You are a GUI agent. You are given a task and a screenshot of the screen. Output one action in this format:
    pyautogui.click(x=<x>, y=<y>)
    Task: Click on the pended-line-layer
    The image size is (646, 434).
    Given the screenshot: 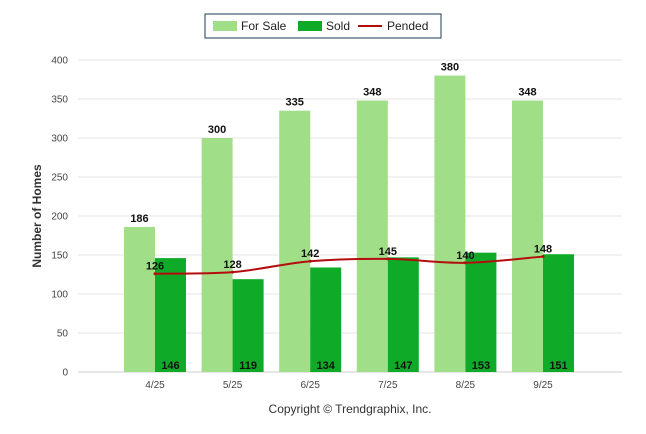 What is the action you would take?
    pyautogui.click(x=349, y=265)
    